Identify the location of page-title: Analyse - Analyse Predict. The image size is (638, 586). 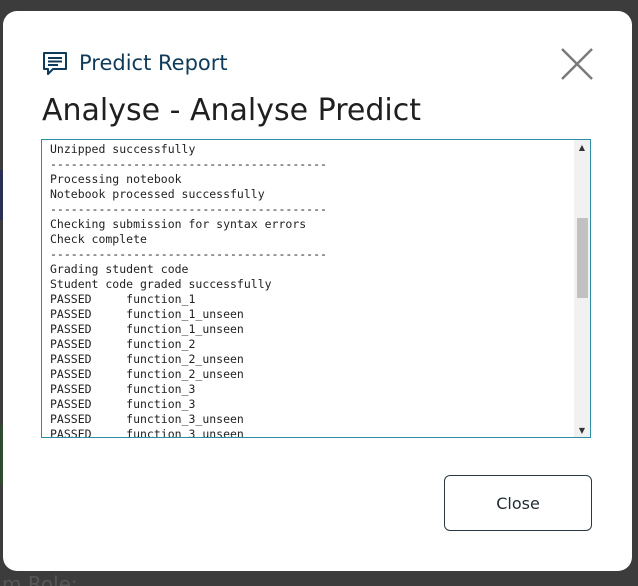
(231, 110).